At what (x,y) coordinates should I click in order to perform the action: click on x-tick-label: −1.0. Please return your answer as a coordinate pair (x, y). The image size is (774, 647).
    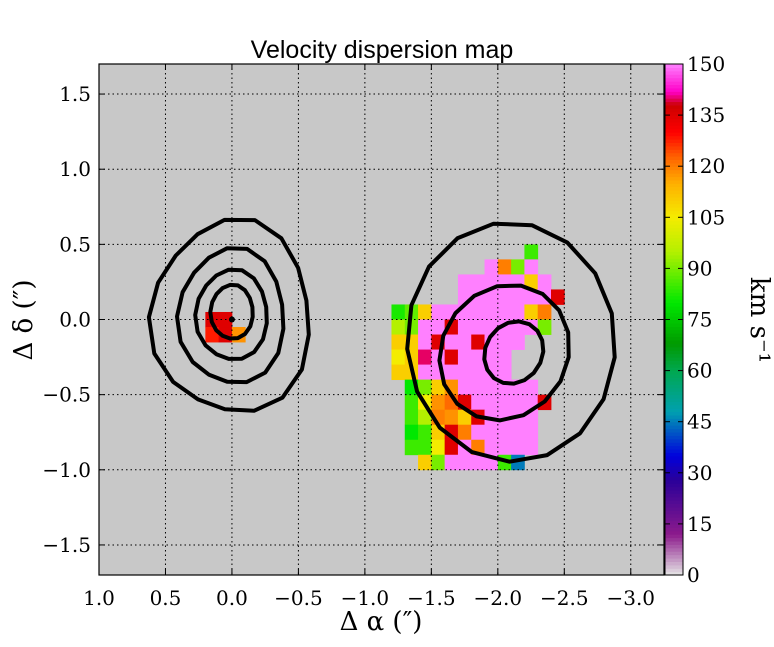
    Looking at the image, I should click on (365, 598).